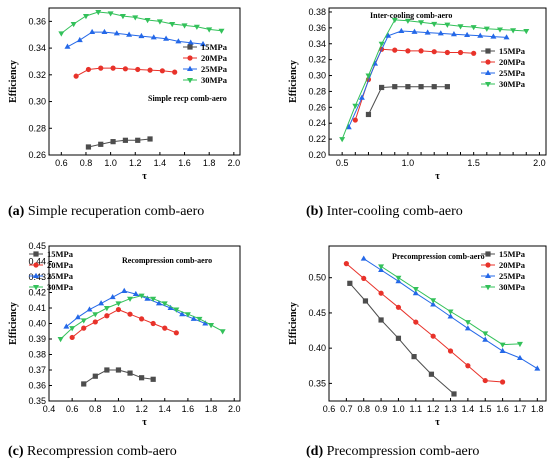 This screenshot has width=550, height=465. I want to click on y-tick-label: 0.39, so click(37, 339).